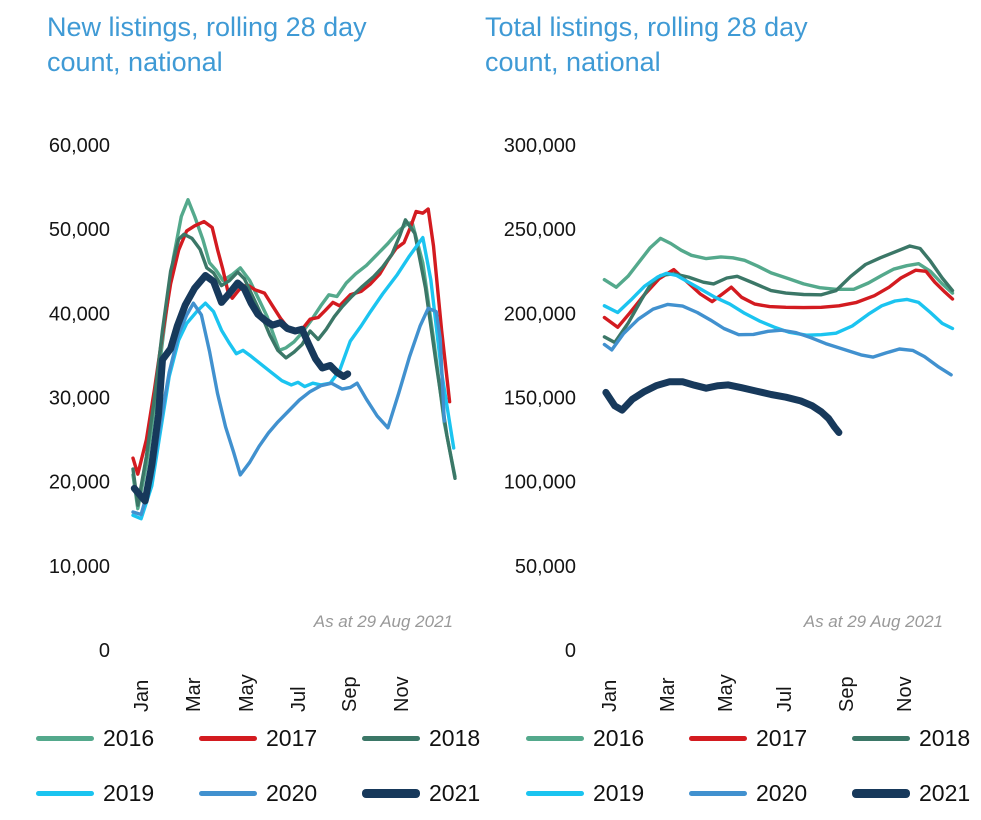 The width and height of the screenshot is (981, 820). I want to click on y-axis-tick-label: 30,000, so click(79, 399).